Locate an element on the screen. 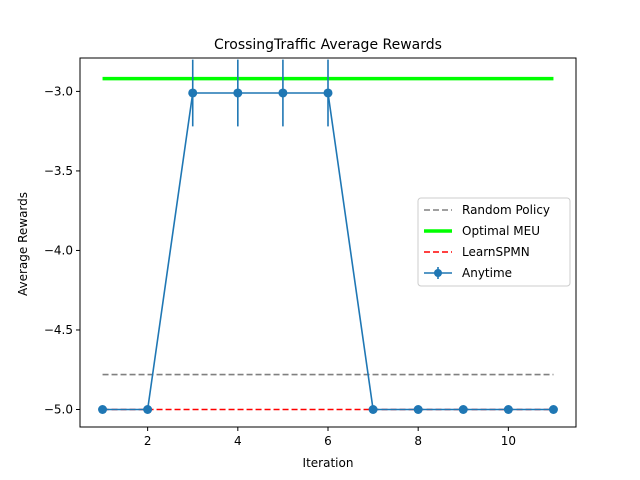 The height and width of the screenshot is (480, 640). x-tick-label: 8 is located at coordinates (418, 441).